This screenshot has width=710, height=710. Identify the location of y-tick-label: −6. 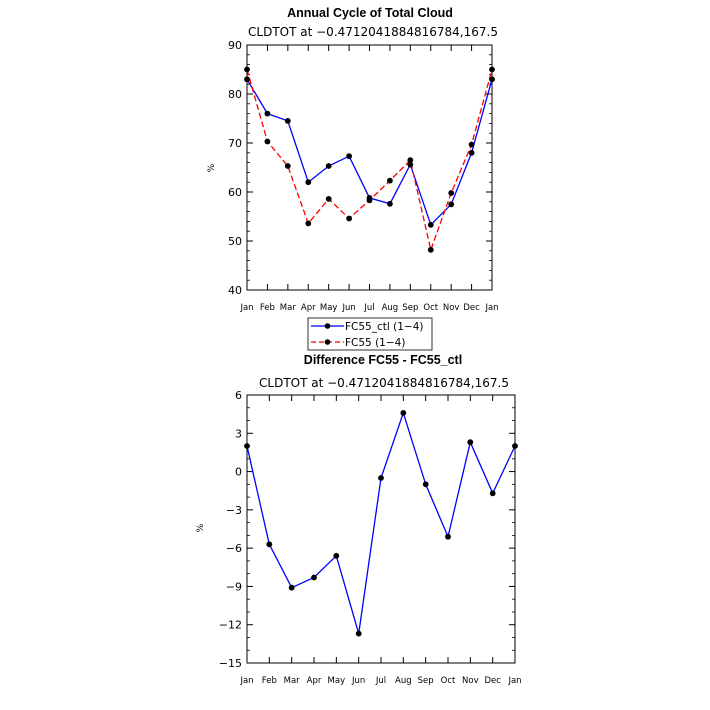
(234, 548).